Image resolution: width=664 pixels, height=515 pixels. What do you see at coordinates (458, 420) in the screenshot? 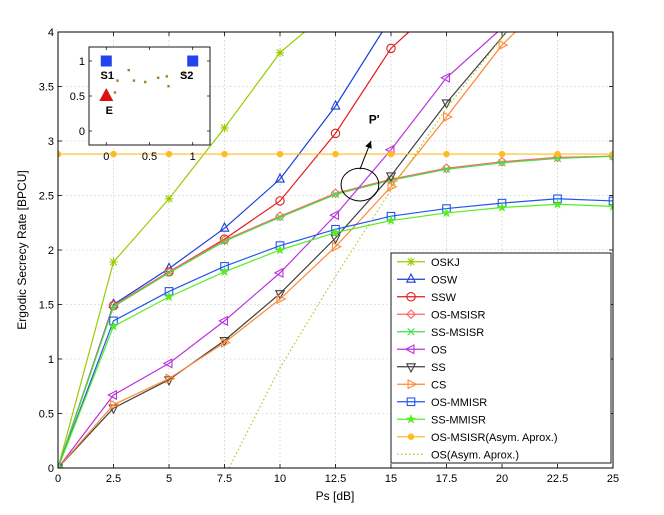
I see `legend-label-ss-mmisr: SS-MMISR` at bounding box center [458, 420].